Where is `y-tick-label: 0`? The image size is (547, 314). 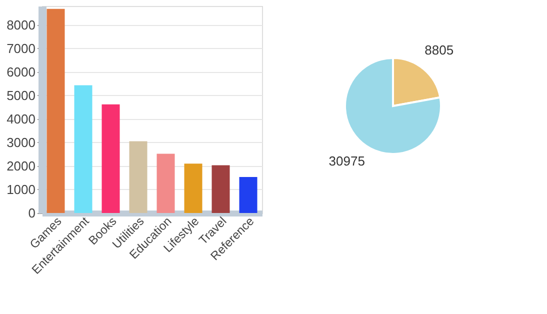
y-tick-label: 0 is located at coordinates (32, 213).